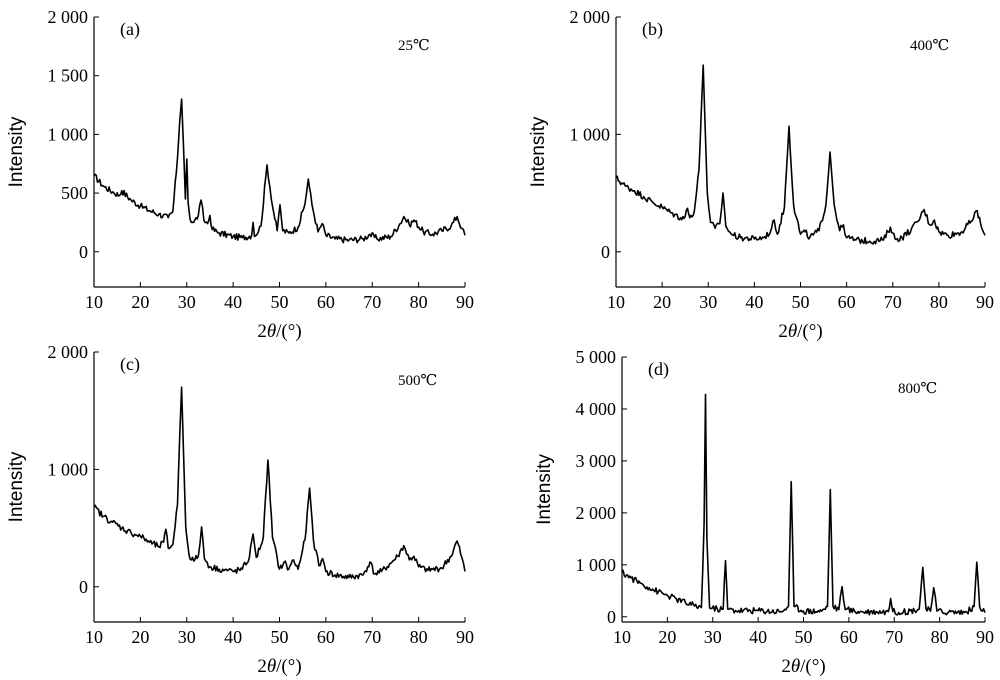 The width and height of the screenshot is (1000, 680). Describe the element at coordinates (130, 364) in the screenshot. I see `panel-label: (c)` at that location.